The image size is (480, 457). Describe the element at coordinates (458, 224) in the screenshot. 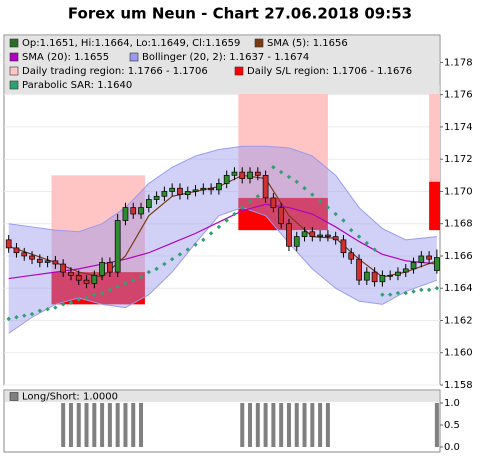

I see `y-tick-label: 1.168` at that location.